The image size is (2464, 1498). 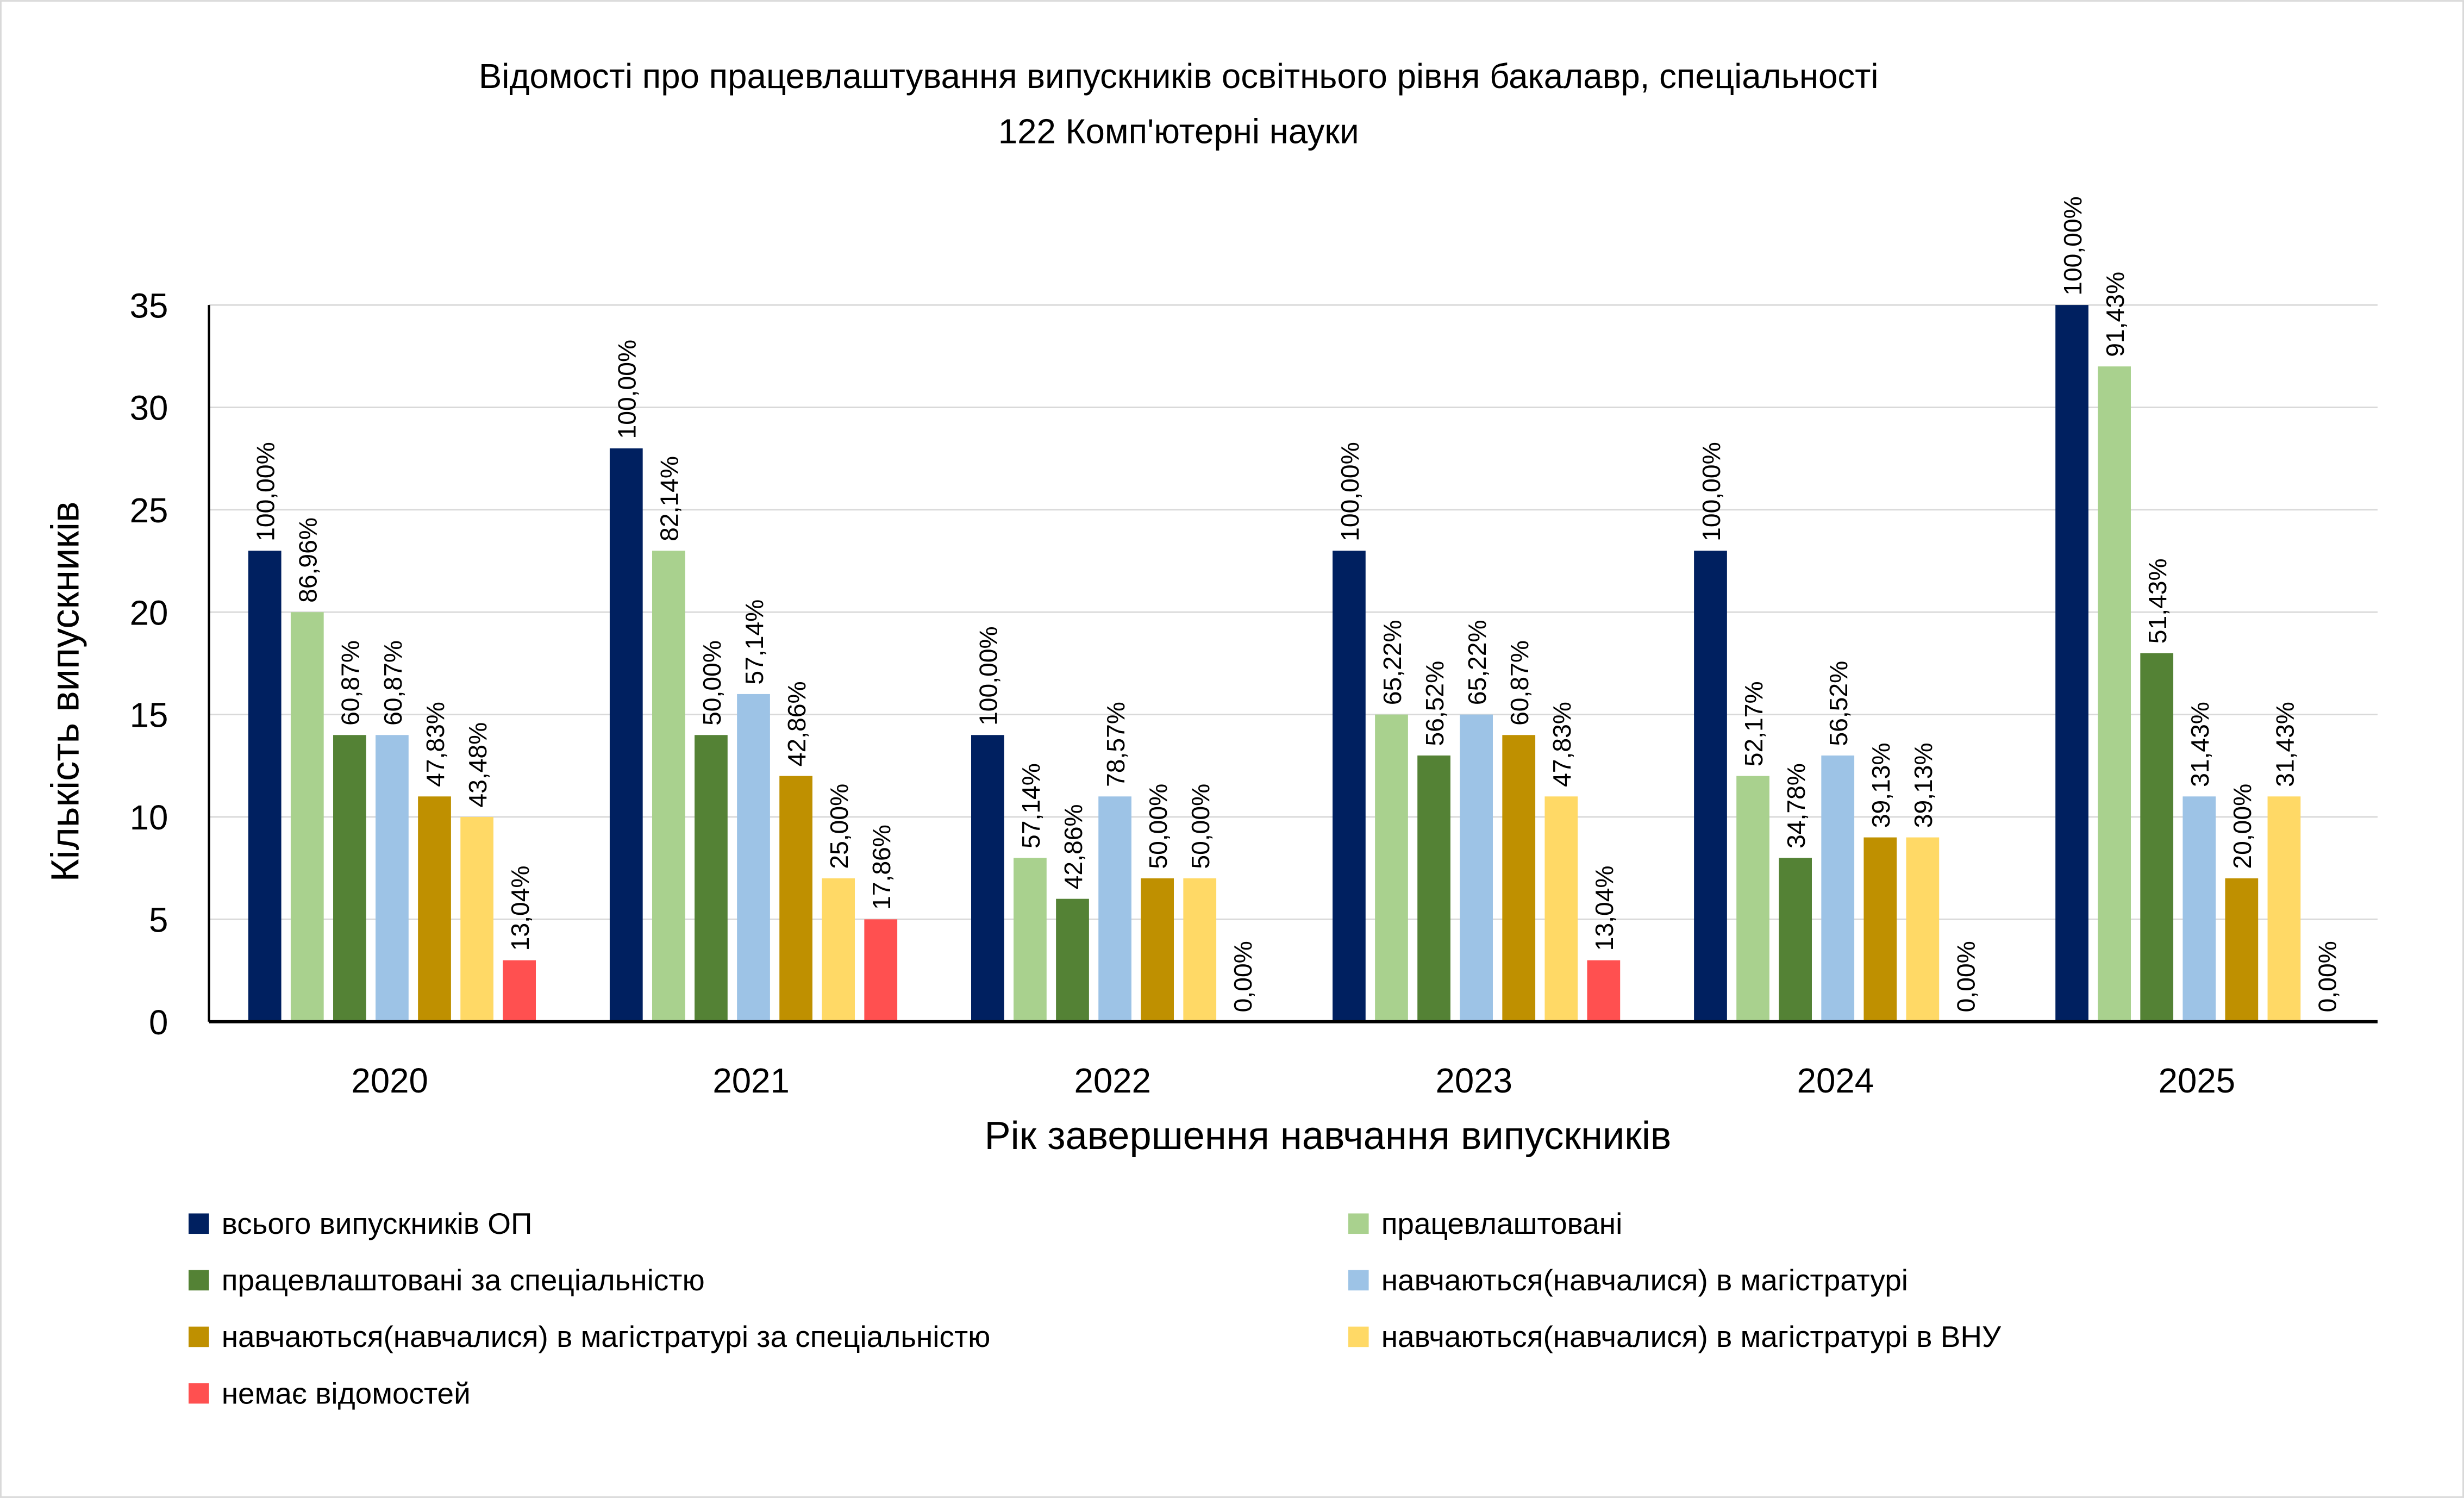 What do you see at coordinates (158, 1022) in the screenshot?
I see `y-tick-label: 0` at bounding box center [158, 1022].